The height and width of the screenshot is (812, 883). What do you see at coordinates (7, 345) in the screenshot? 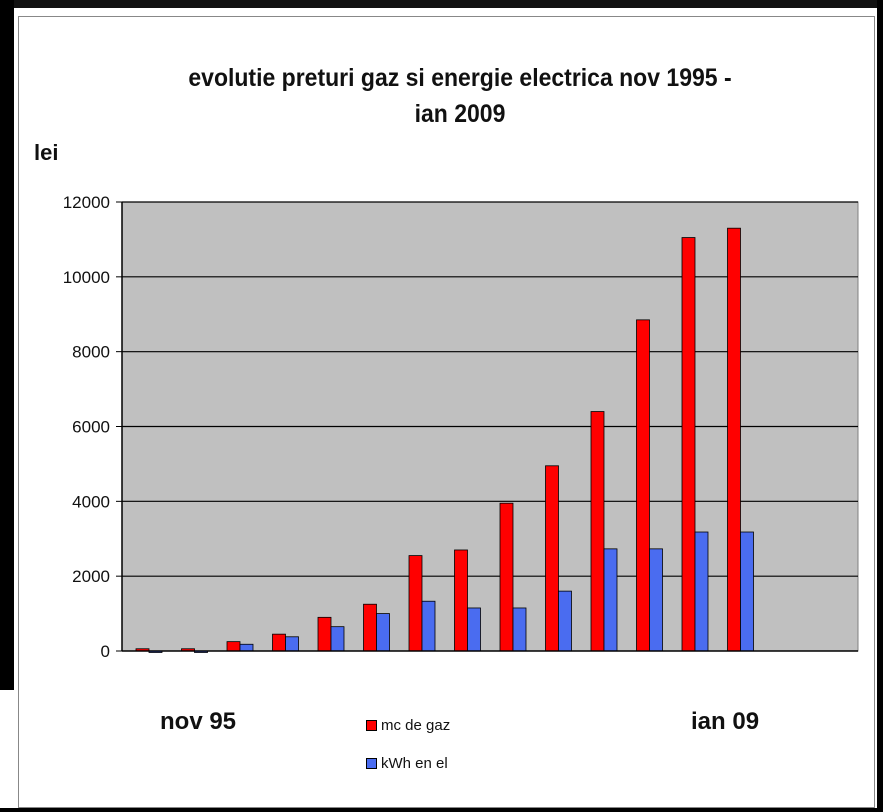
I see `left-border` at bounding box center [7, 345].